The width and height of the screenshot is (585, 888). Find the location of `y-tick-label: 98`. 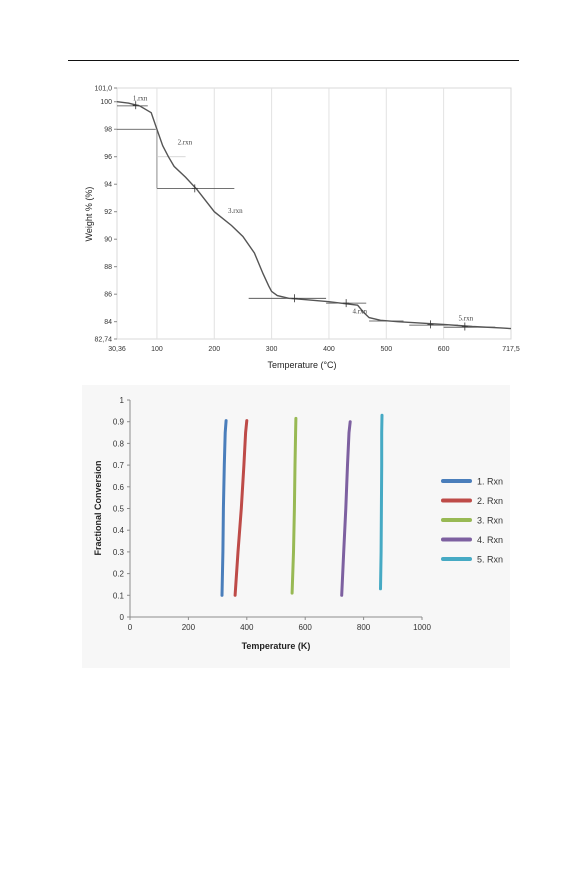

y-tick-label: 98 is located at coordinates (108, 130).